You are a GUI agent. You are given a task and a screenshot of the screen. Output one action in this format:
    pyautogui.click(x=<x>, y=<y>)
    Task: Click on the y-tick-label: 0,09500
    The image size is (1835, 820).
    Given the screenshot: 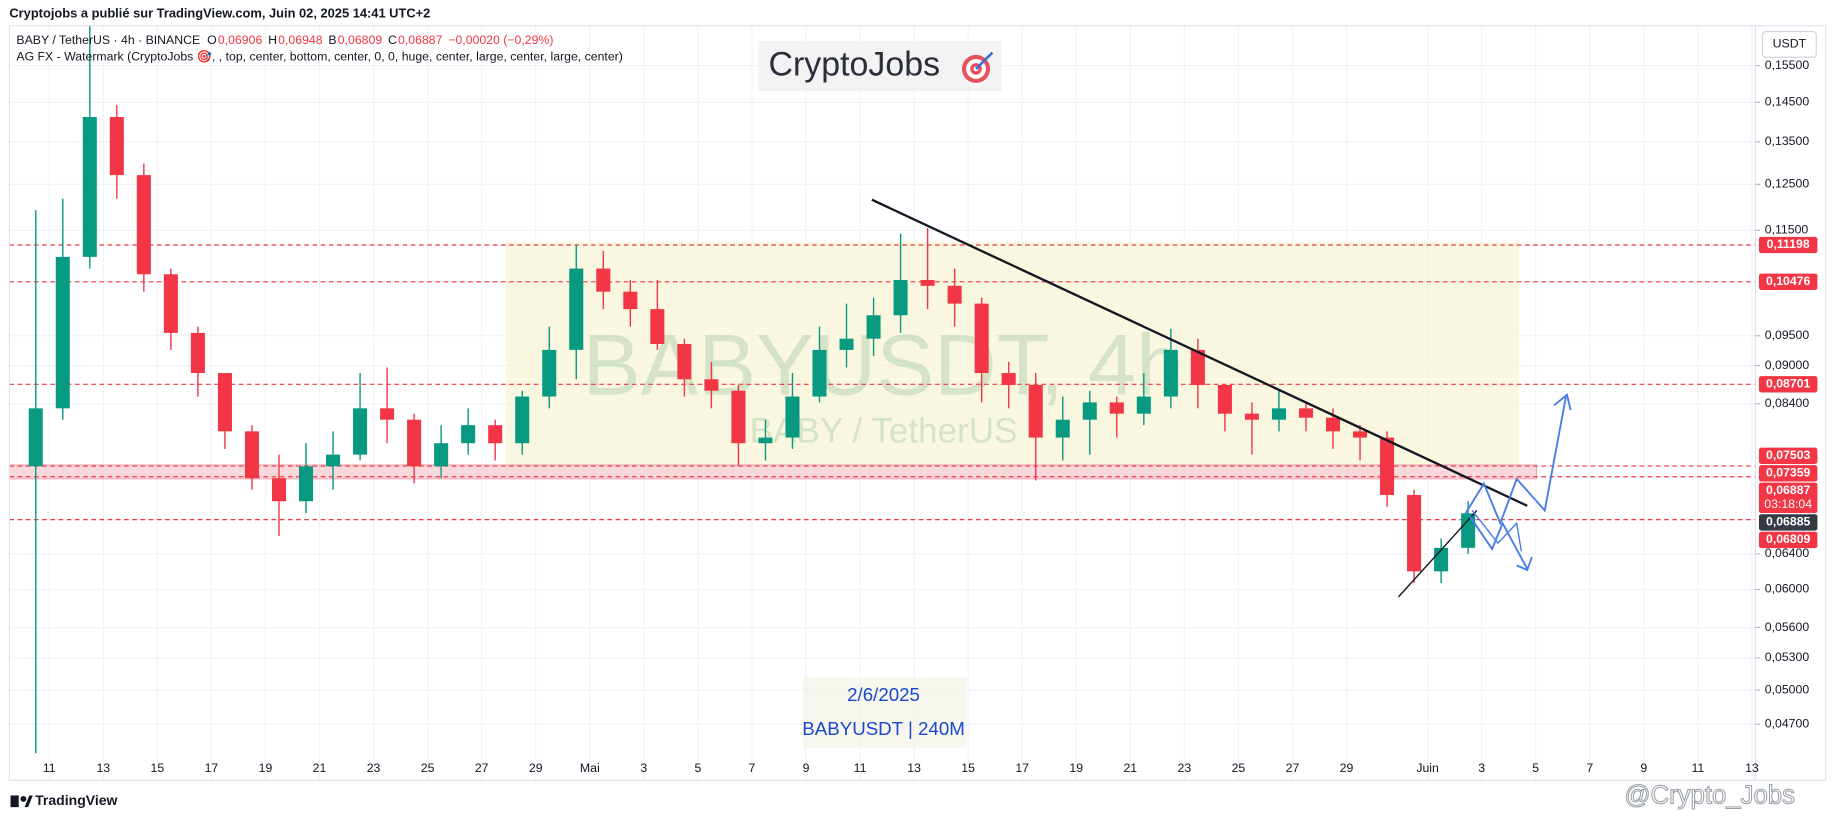 What is the action you would take?
    pyautogui.click(x=1787, y=335)
    